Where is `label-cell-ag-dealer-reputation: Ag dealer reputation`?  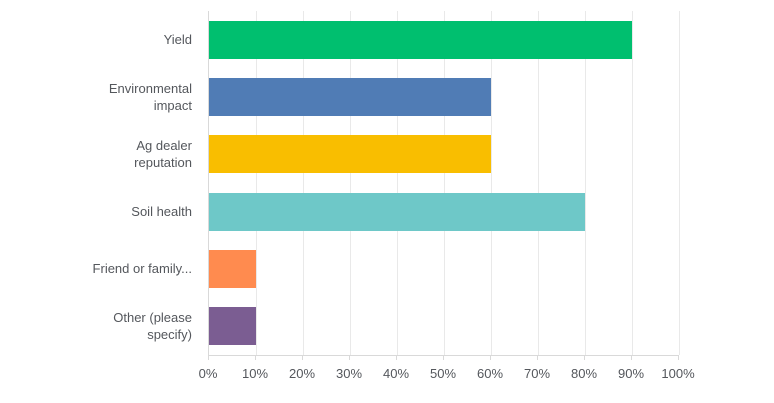 label-cell-ag-dealer-reputation: Ag dealer reputation is located at coordinates (96, 154).